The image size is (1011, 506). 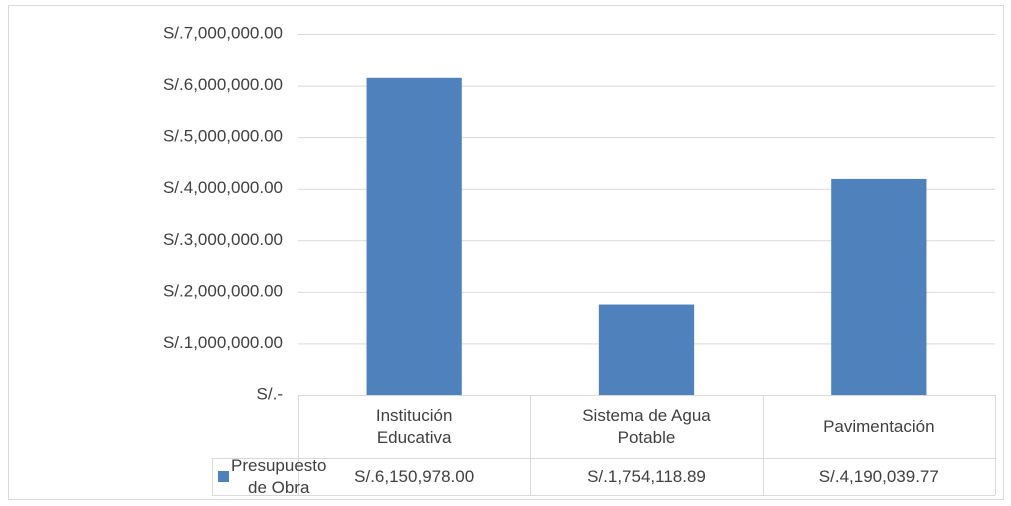 I want to click on x-tick-label: Institución Educativa, so click(x=414, y=426).